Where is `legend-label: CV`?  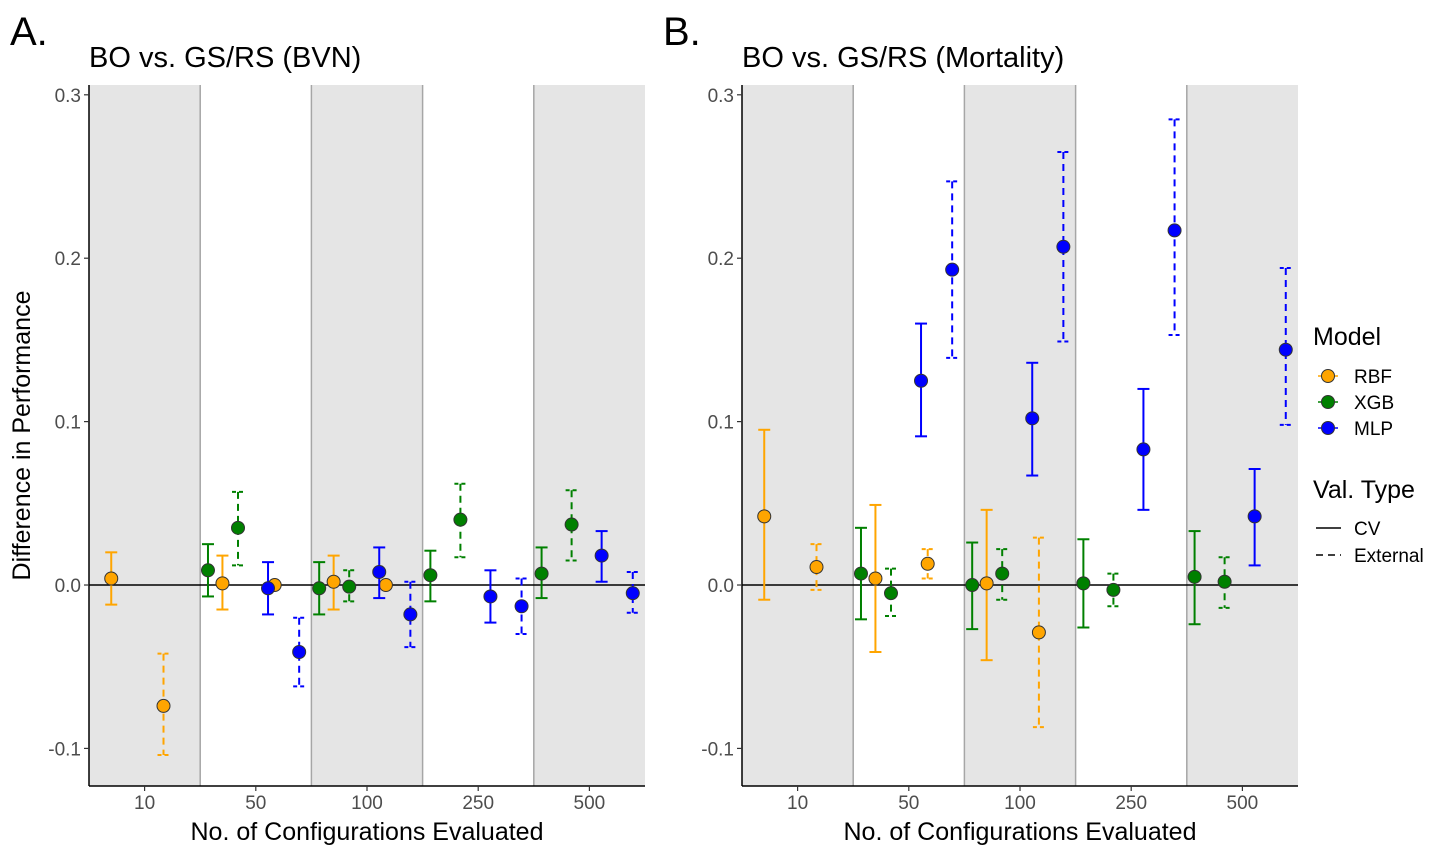 legend-label: CV is located at coordinates (1367, 529).